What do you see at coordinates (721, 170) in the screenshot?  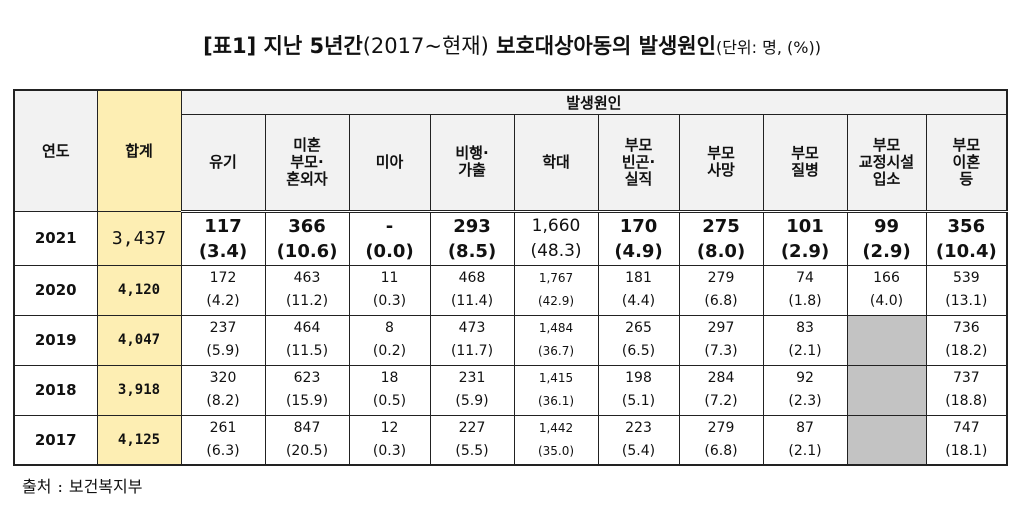 I see `cause-header-line: 사망` at bounding box center [721, 170].